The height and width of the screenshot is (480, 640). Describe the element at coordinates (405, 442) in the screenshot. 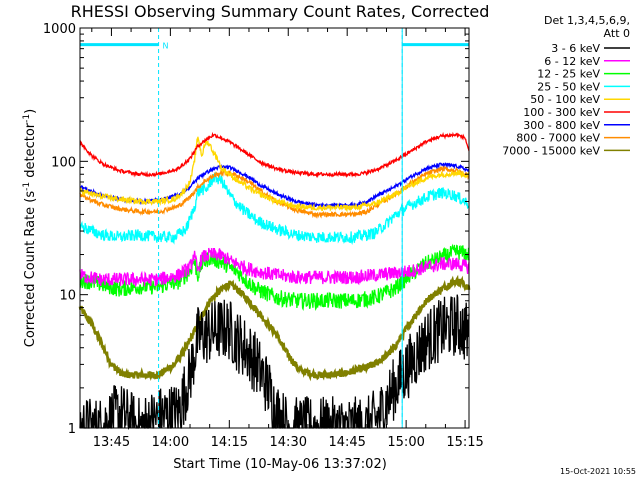

I see `x-tick-label: 15:00` at that location.